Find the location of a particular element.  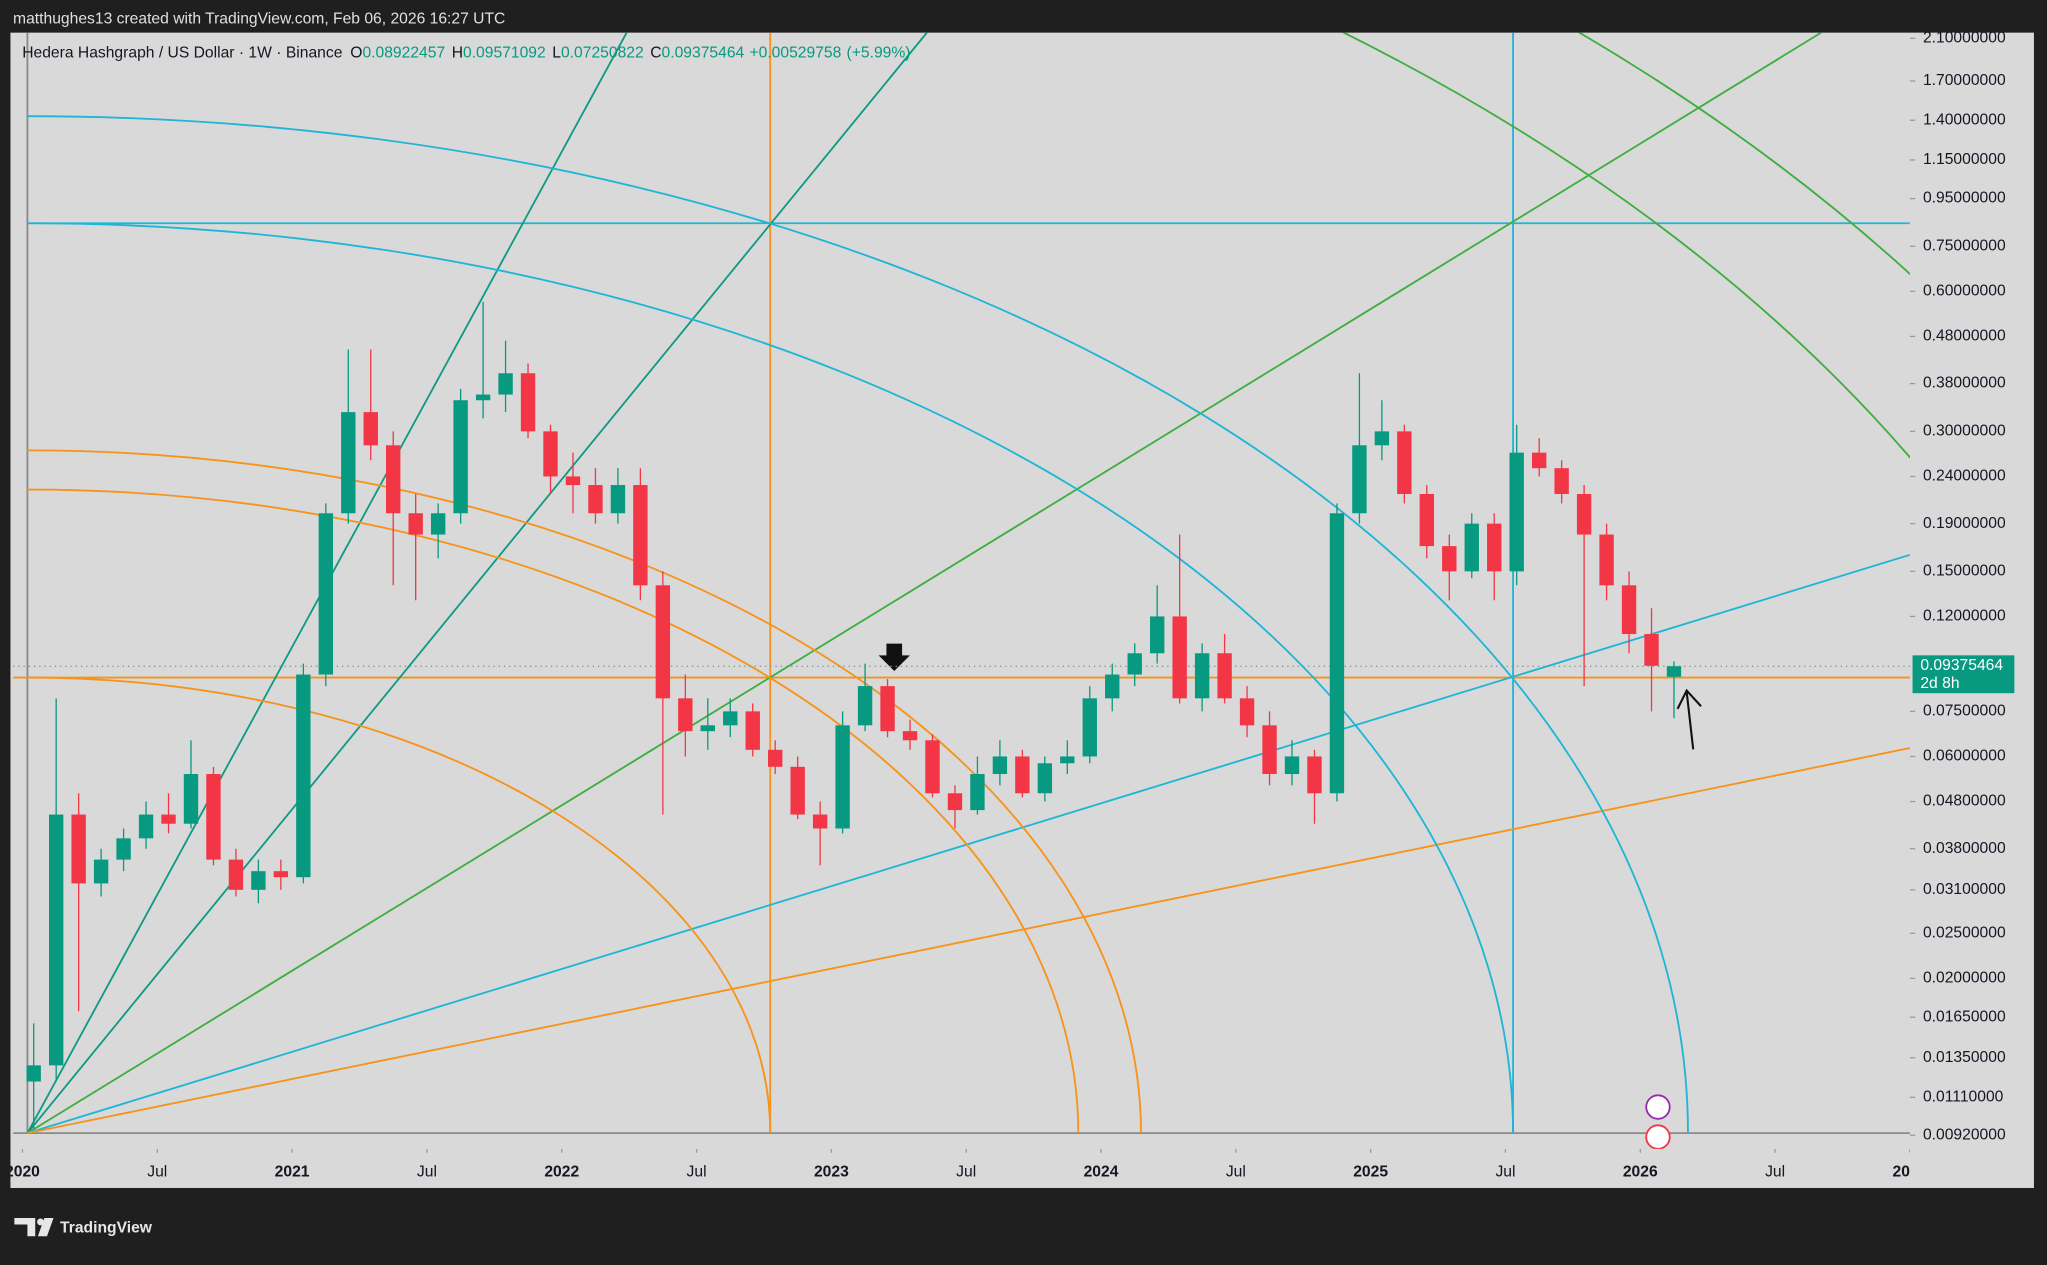

y-tick-label: 0.02500000 is located at coordinates (1964, 932).